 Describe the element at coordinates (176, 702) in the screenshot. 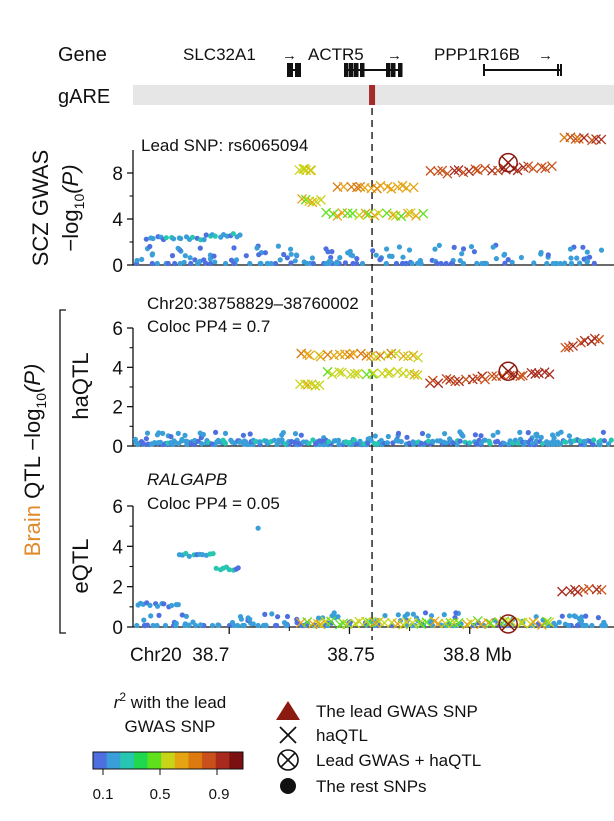

I see `colorbar-title-rest: with the lead` at that location.